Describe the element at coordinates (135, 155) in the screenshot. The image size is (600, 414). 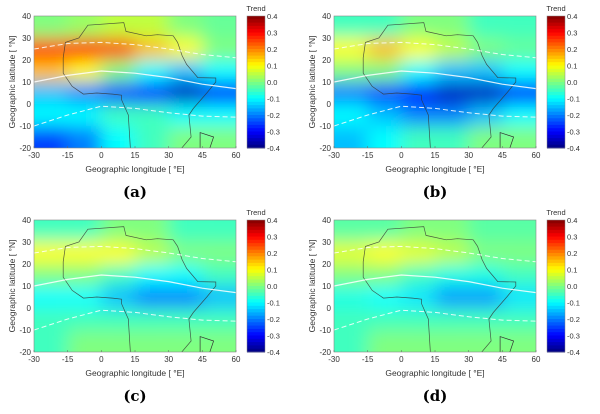
I see `x-tick-label: 15` at that location.